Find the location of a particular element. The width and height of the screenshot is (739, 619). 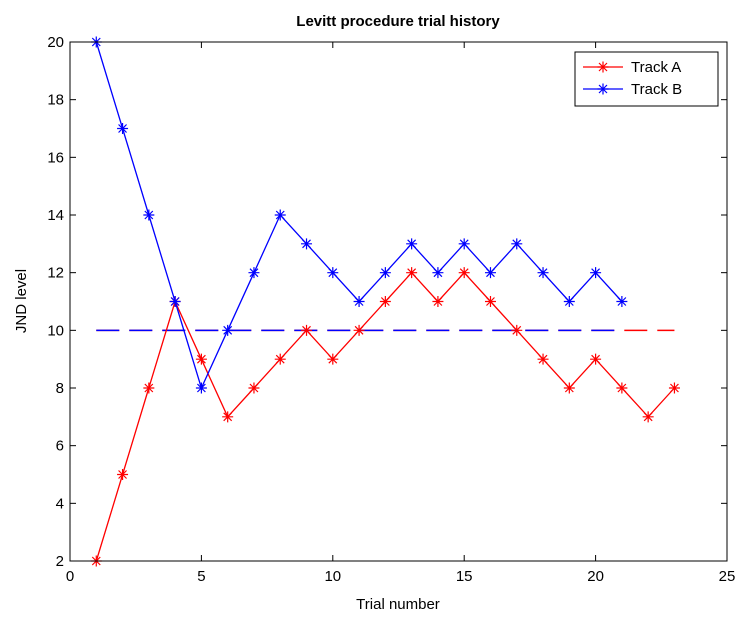

y-tick-label: 12 is located at coordinates (55, 273).